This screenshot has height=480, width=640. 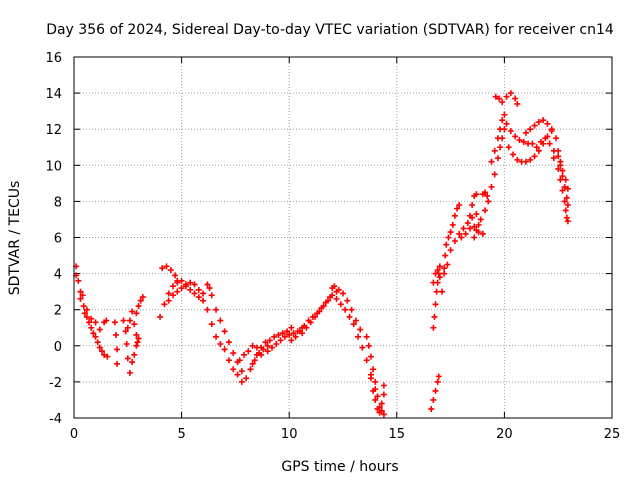 I want to click on y-tick-label: 0, so click(x=58, y=347).